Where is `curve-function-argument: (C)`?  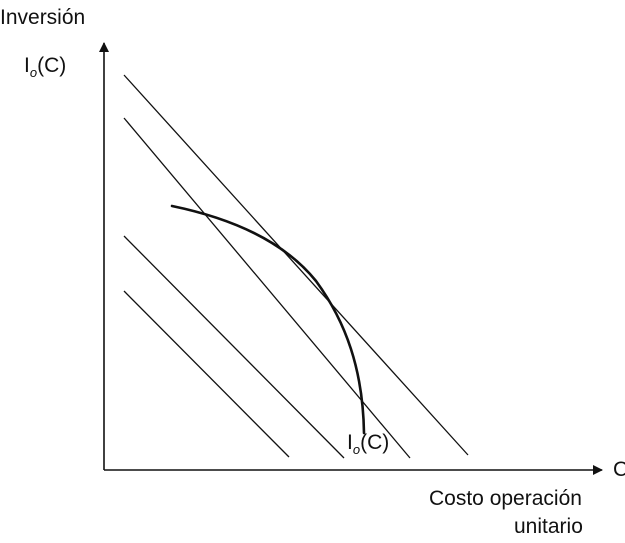
curve-function-argument: (C) is located at coordinates (375, 442).